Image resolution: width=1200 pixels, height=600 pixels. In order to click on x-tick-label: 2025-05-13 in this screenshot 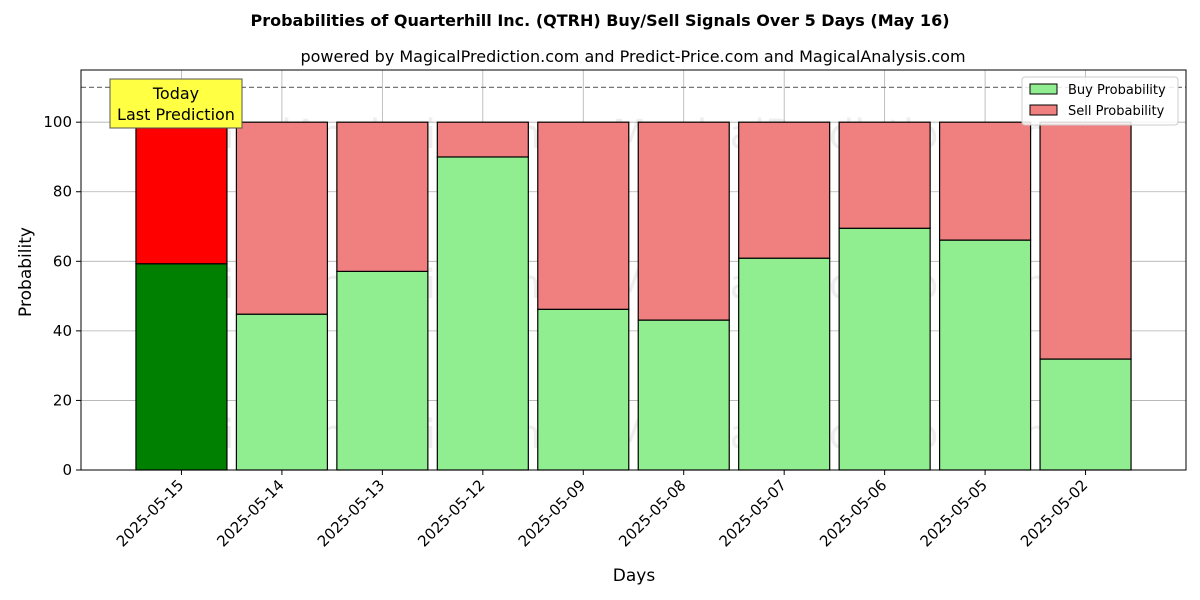, I will do `click(351, 513)`.